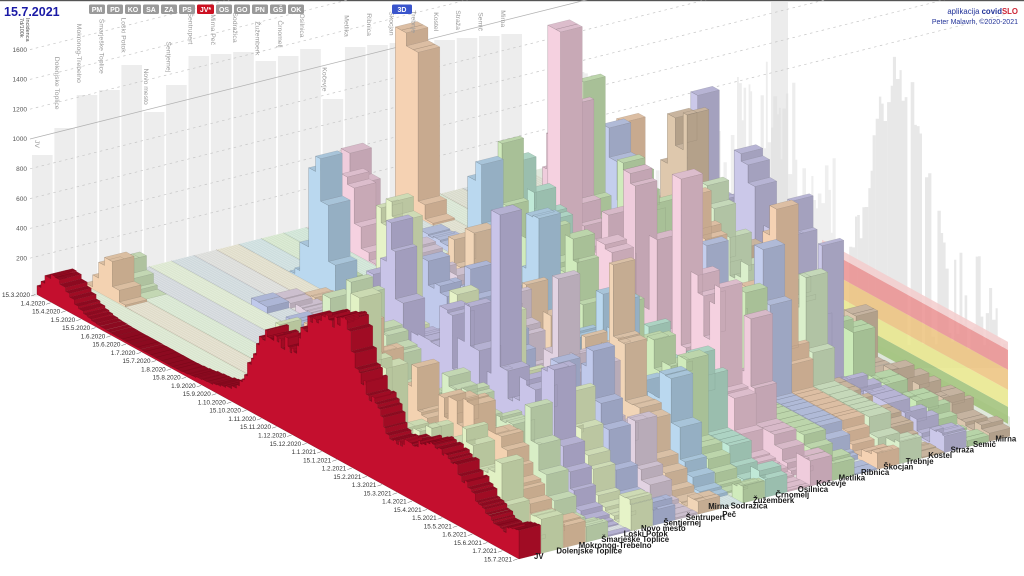  I want to click on svg-text: OK, so click(296, 10).